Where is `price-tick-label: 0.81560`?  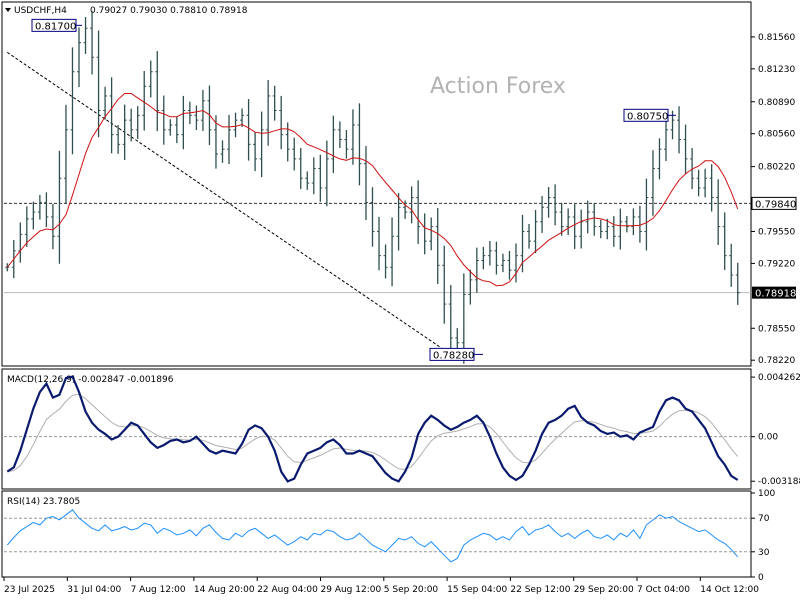 price-tick-label: 0.81560 is located at coordinates (776, 38).